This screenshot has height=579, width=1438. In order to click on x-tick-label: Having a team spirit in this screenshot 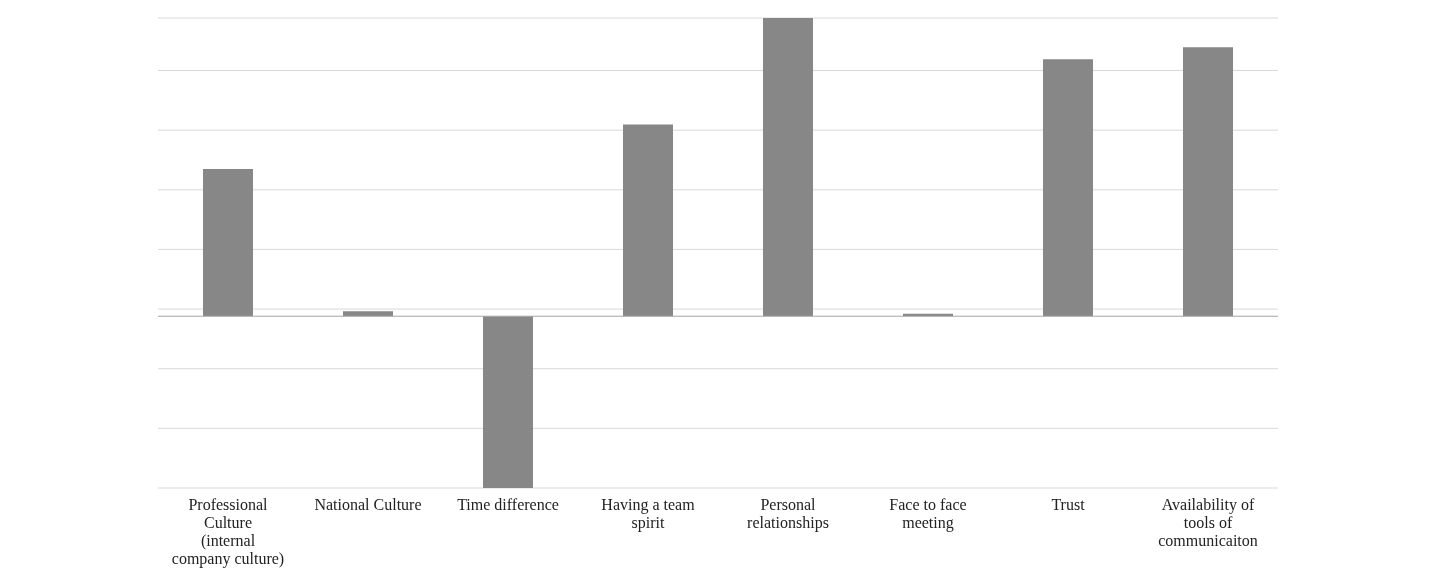, I will do `click(648, 514)`.